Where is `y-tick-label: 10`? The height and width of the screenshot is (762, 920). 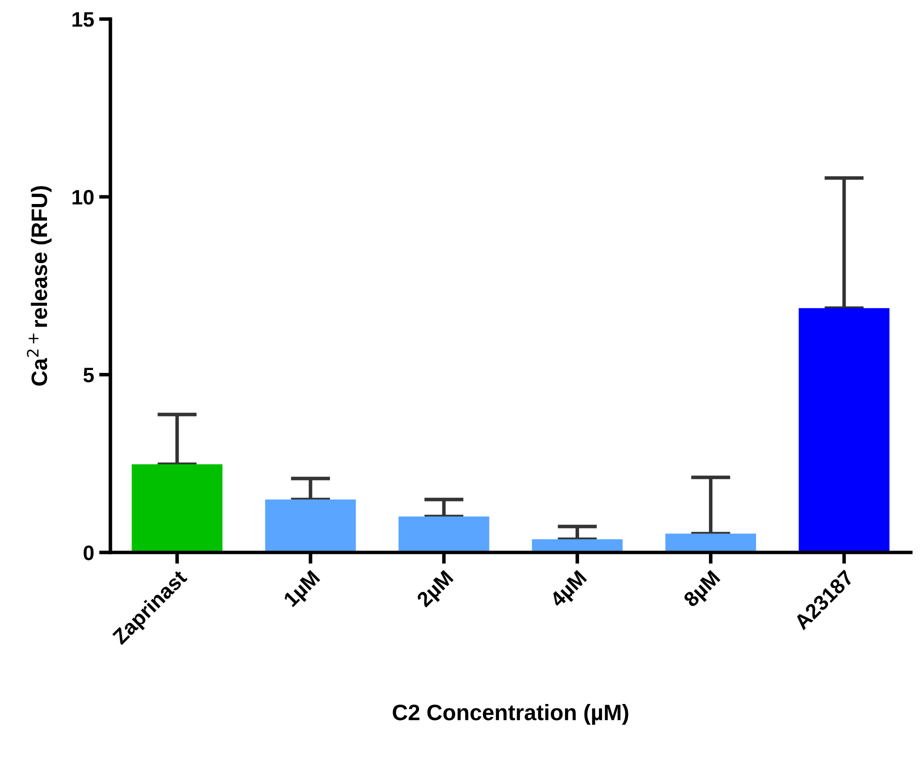
y-tick-label: 10 is located at coordinates (83, 197).